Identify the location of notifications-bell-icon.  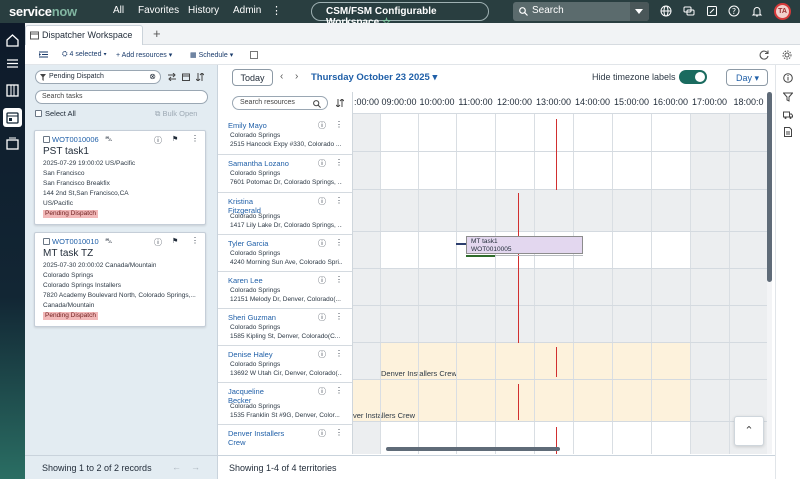
(757, 11).